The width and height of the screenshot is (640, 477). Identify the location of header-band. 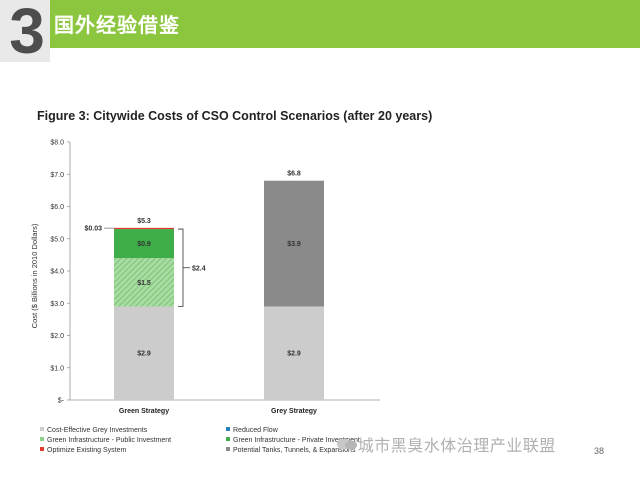
(320, 24).